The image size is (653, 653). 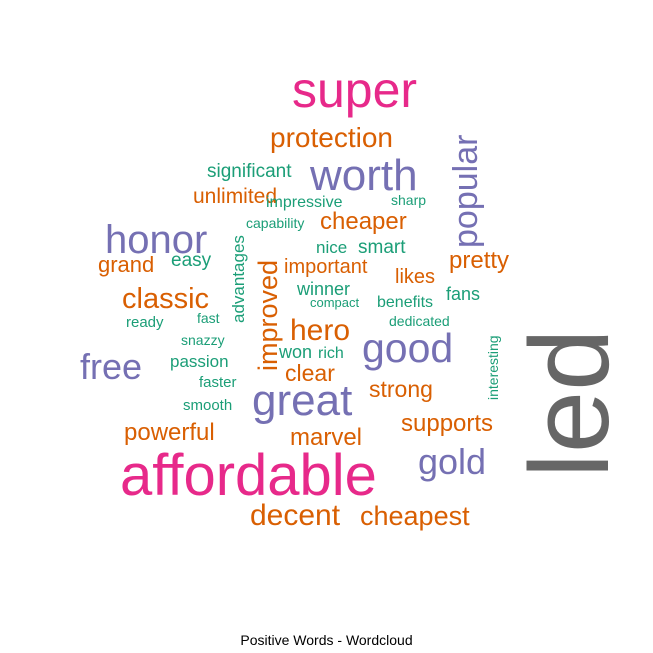 I want to click on word-powerful: powerful, so click(x=169, y=432).